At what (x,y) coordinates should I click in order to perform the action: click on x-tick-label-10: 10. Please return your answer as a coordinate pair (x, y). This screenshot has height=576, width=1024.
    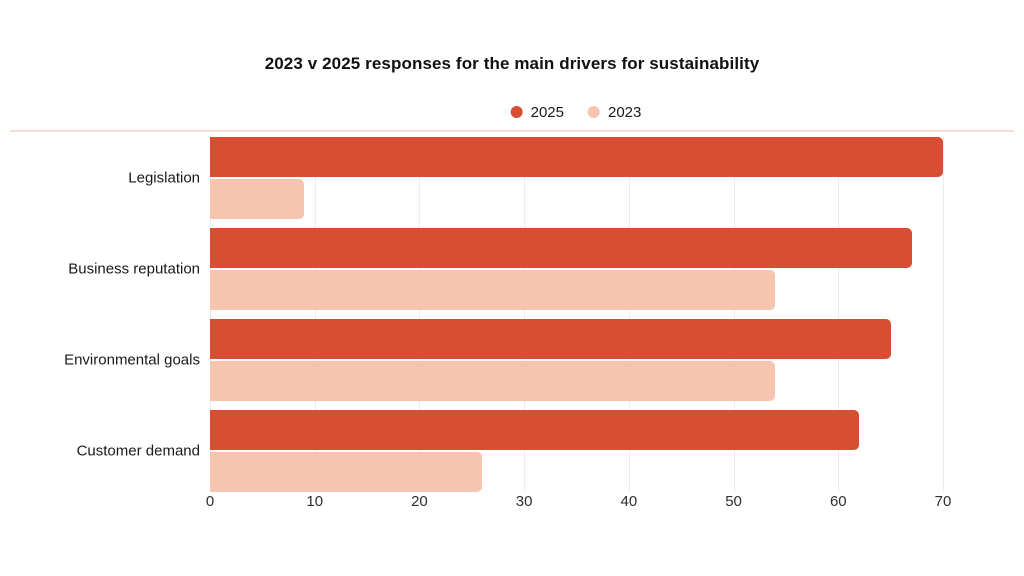
    Looking at the image, I should click on (315, 501).